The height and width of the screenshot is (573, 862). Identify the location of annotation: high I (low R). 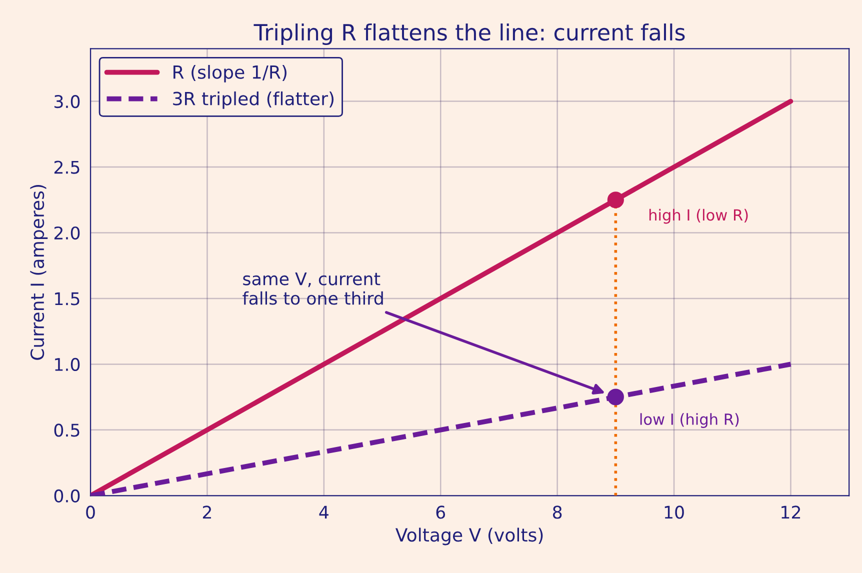
(698, 216).